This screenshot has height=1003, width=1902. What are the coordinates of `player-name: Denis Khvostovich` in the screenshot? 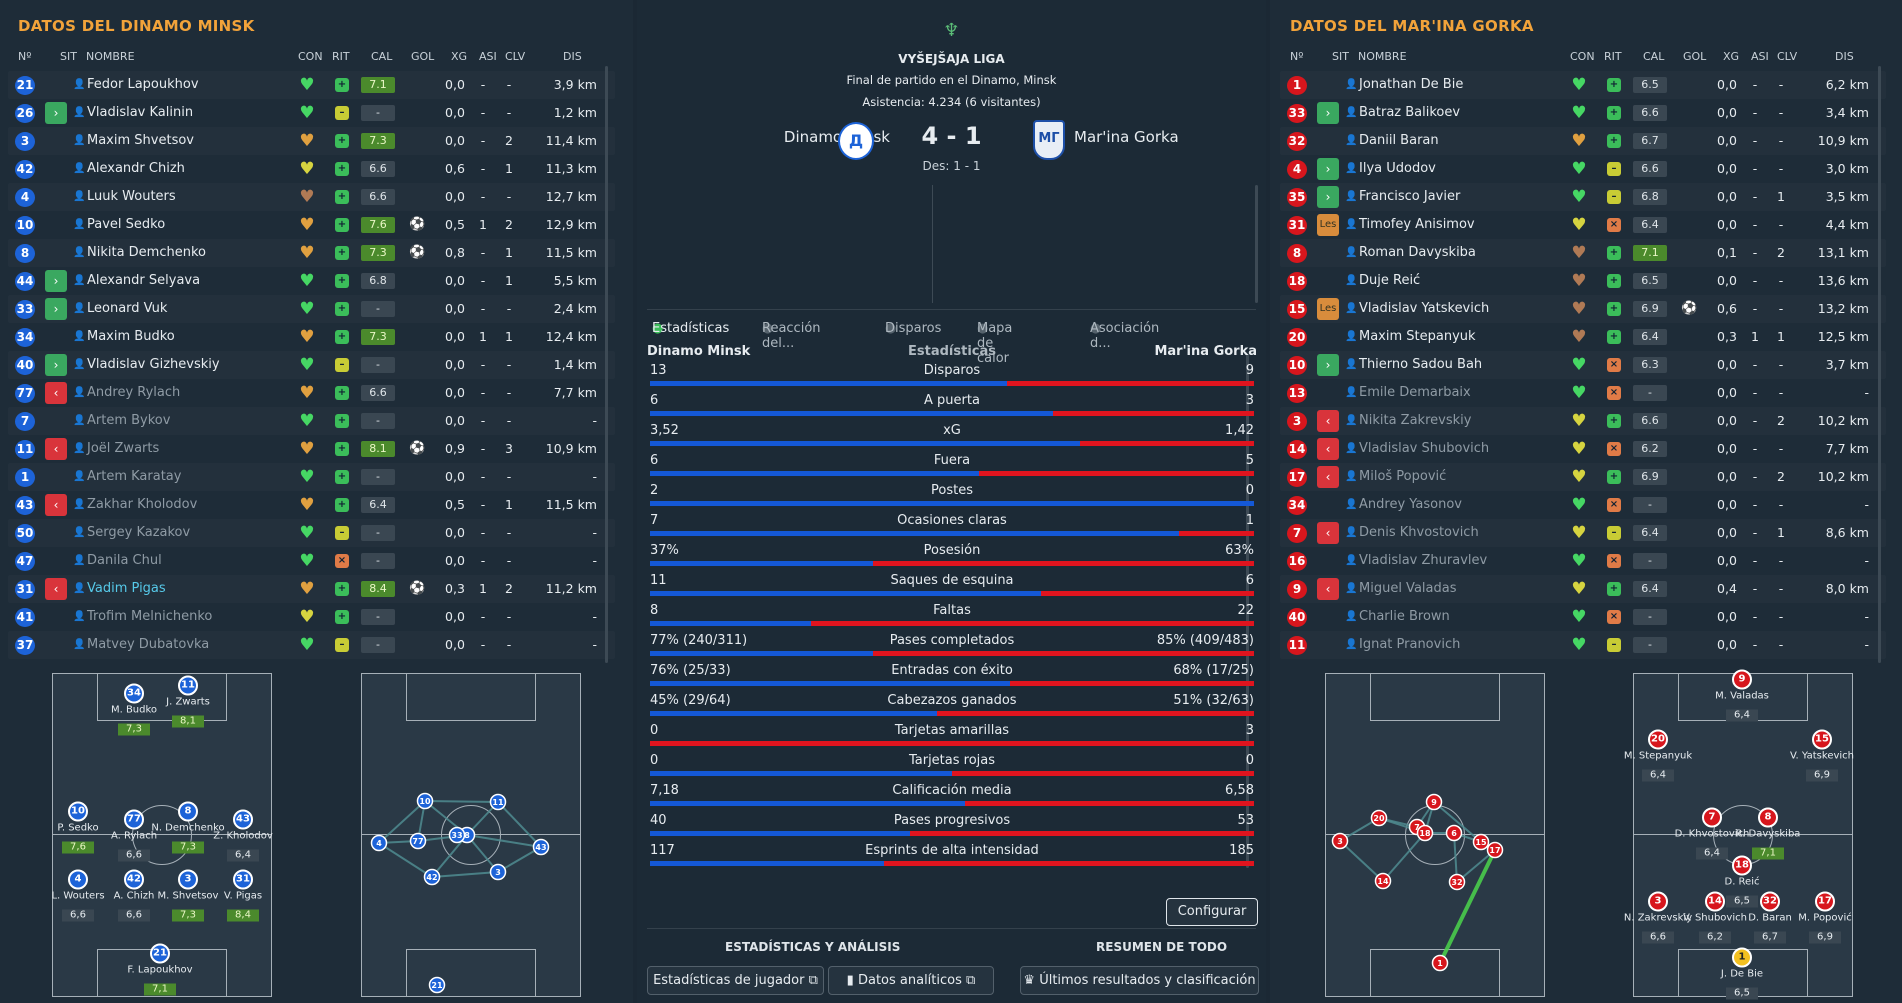 It's located at (1419, 532).